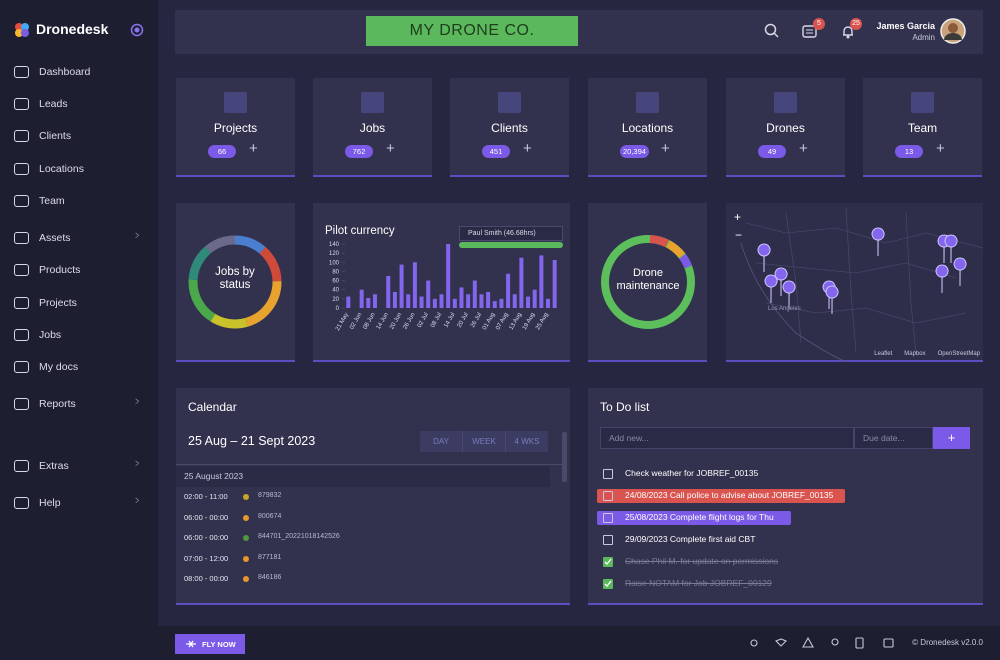 This screenshot has height=660, width=1000. I want to click on nav-item: Dashboard, so click(80, 72).